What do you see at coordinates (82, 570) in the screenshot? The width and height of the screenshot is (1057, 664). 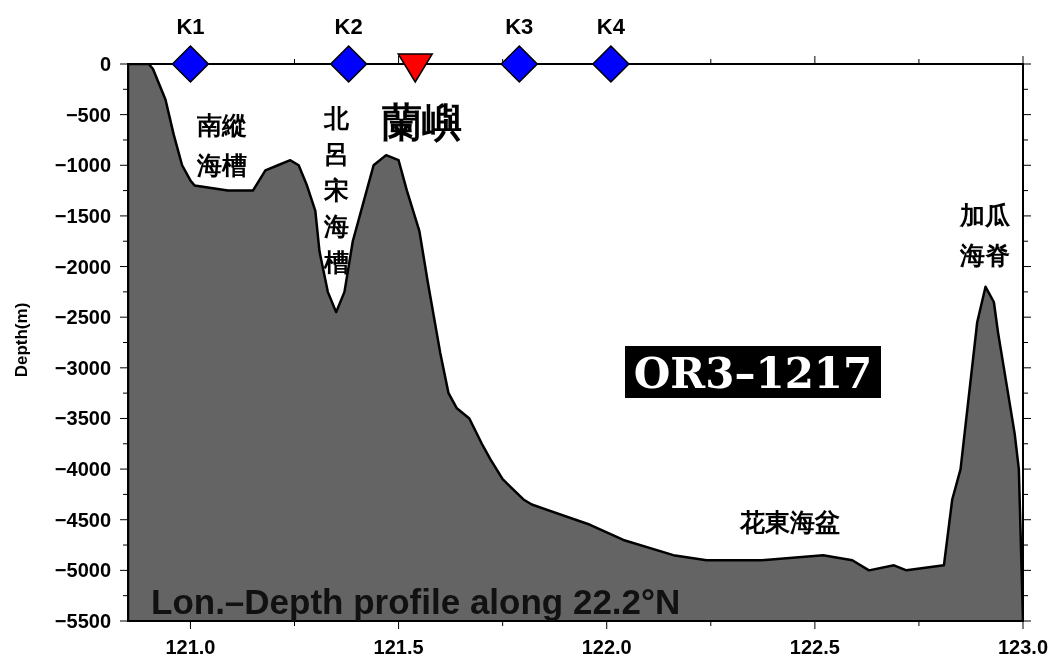 I see `y-tick-label: −5000` at bounding box center [82, 570].